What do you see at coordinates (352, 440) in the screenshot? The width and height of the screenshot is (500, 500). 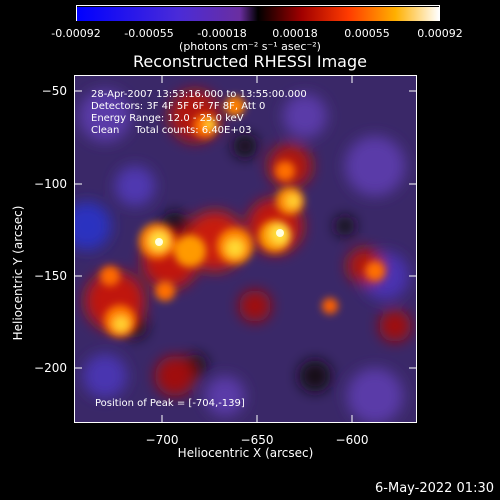 I see `x-tick-label: −600` at bounding box center [352, 440].